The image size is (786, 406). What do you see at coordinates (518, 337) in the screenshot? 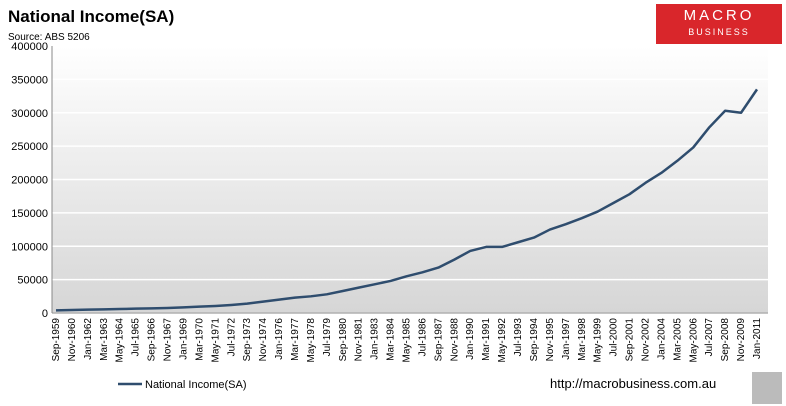
I see `x-tick-label: Jul-1993` at bounding box center [518, 337].